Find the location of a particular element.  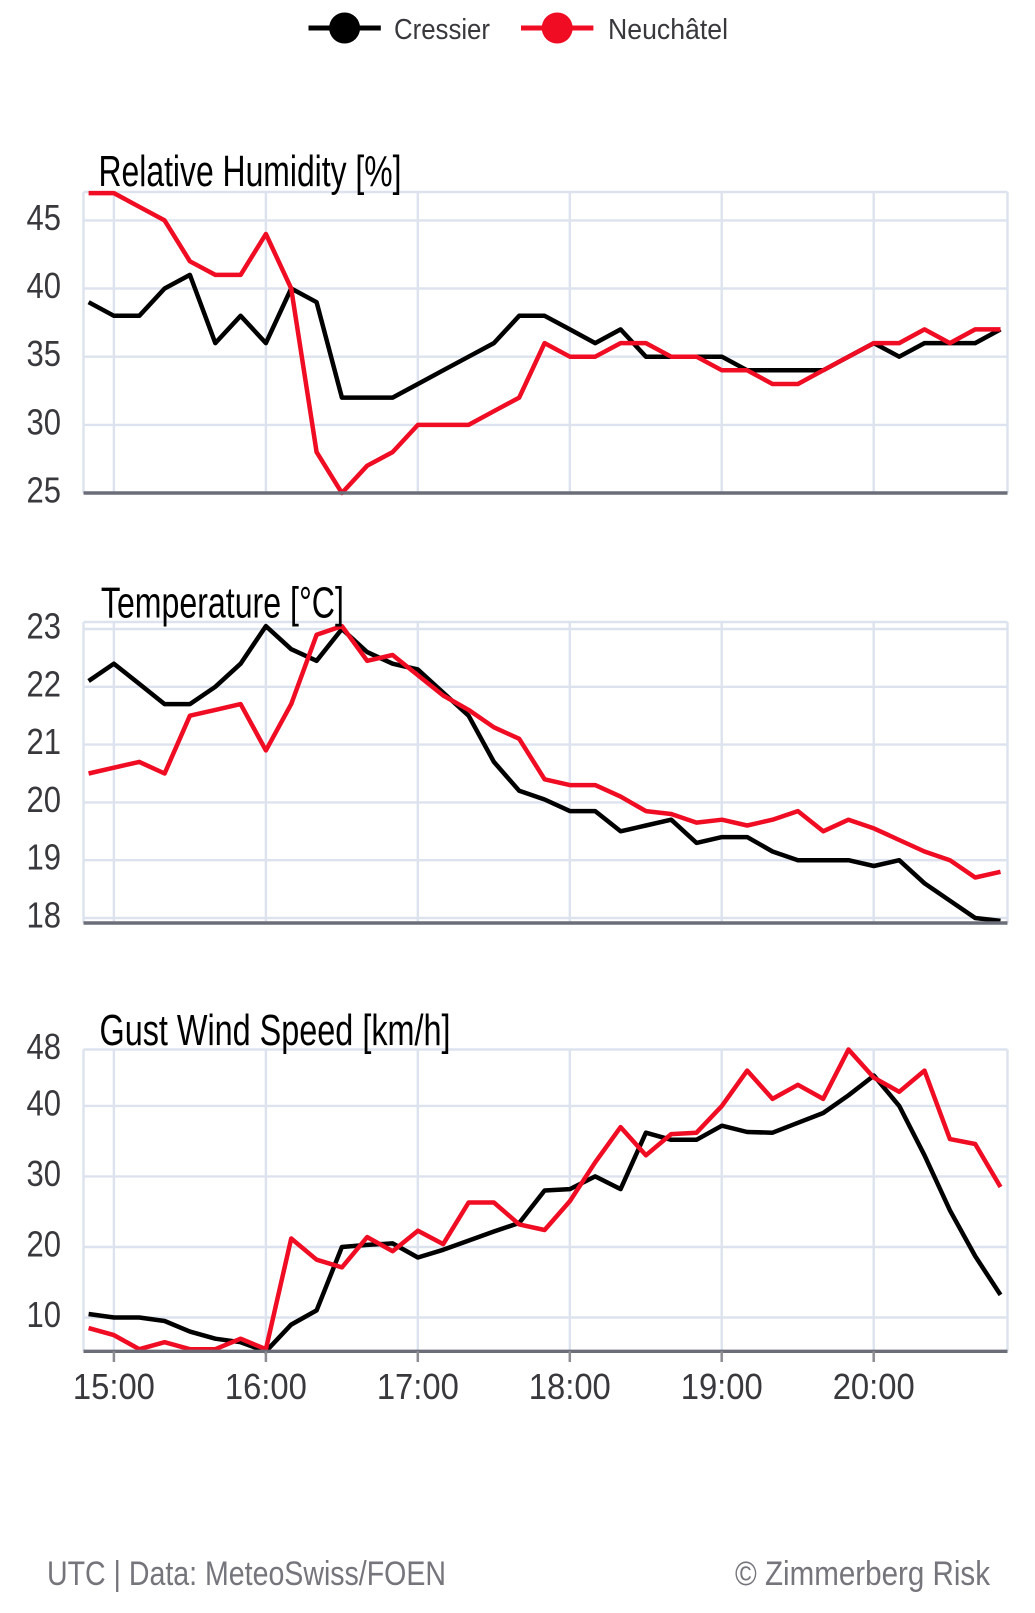

svg-text: 48 is located at coordinates (44, 1046).